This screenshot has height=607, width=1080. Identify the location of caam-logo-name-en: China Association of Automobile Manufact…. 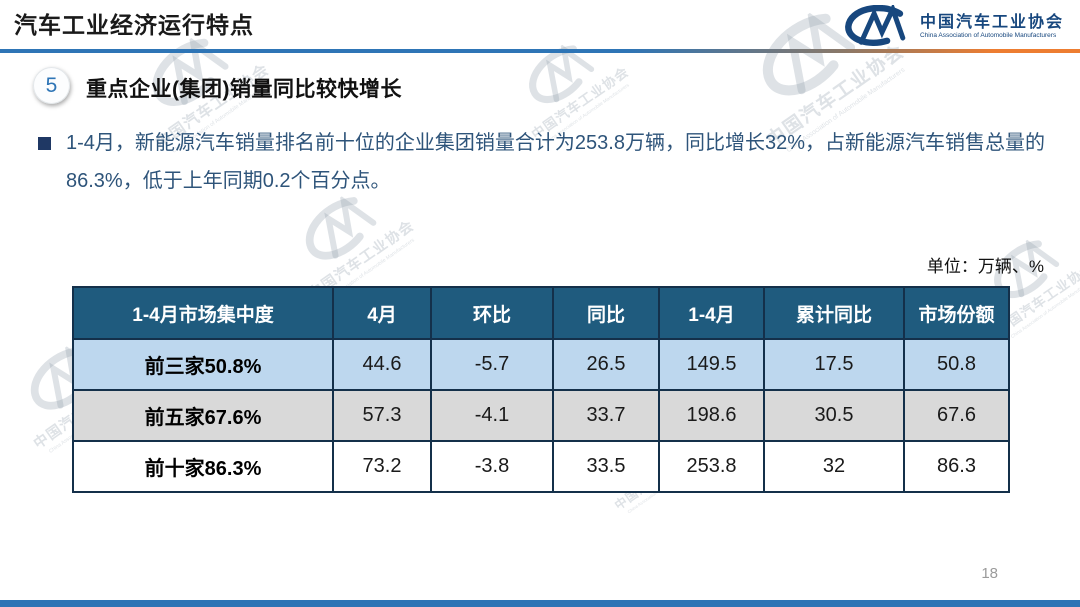
(988, 35).